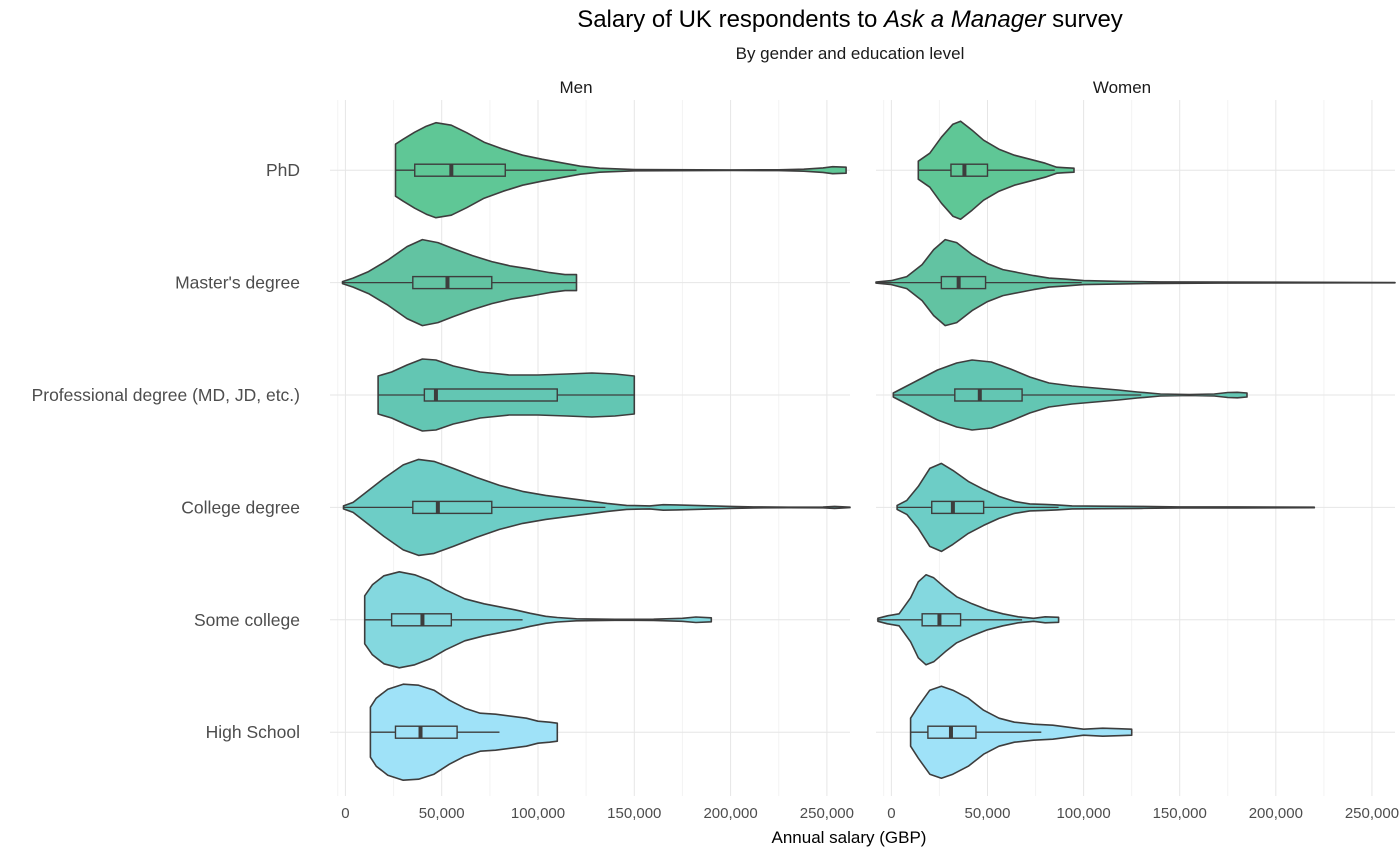 Image resolution: width=1400 pixels, height=850 pixels. Describe the element at coordinates (253, 732) in the screenshot. I see `y-tick-label-high-school: High School` at that location.